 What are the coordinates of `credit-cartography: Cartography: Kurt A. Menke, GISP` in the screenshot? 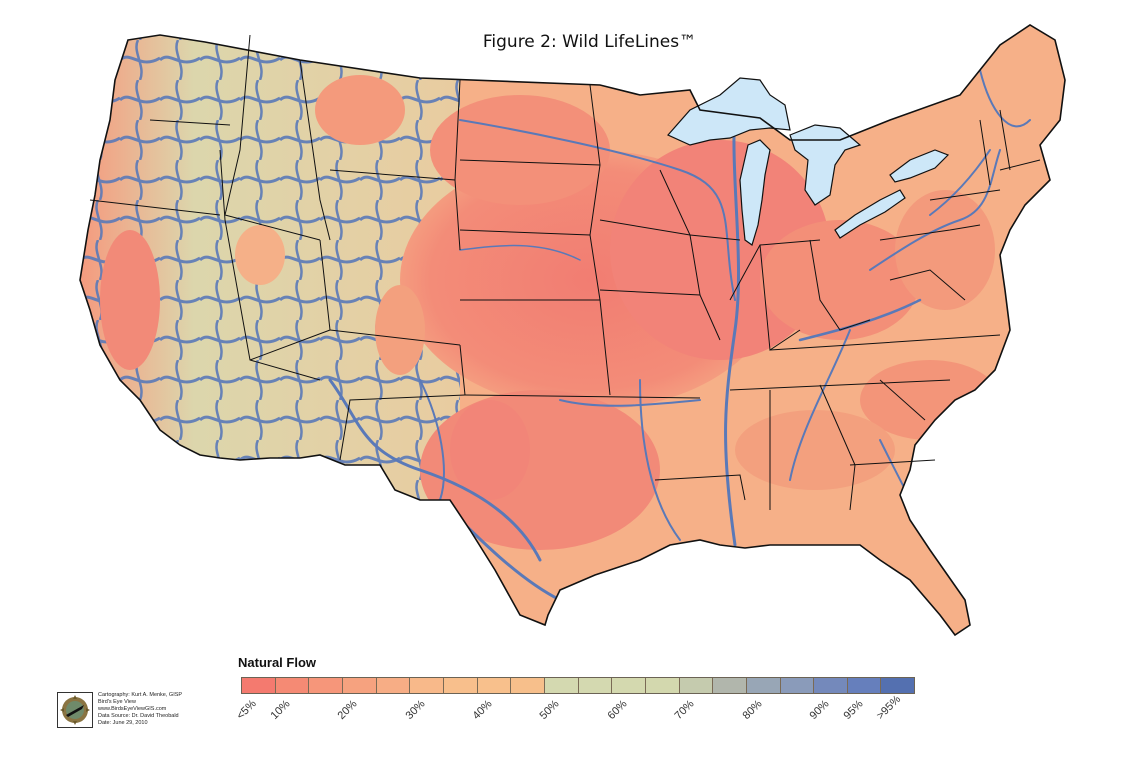 It's located at (140, 695).